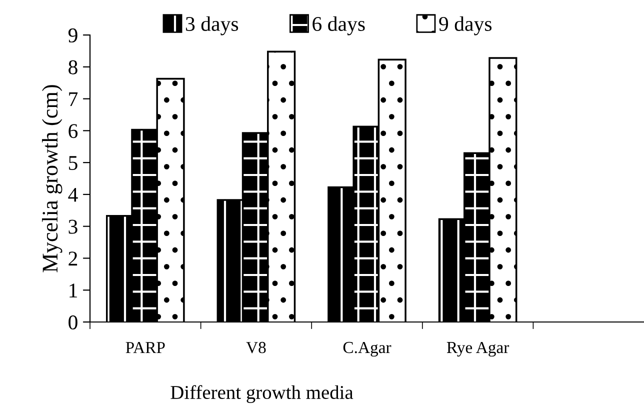 The width and height of the screenshot is (644, 408). Describe the element at coordinates (73, 322) in the screenshot. I see `y-tick-label: 0` at that location.